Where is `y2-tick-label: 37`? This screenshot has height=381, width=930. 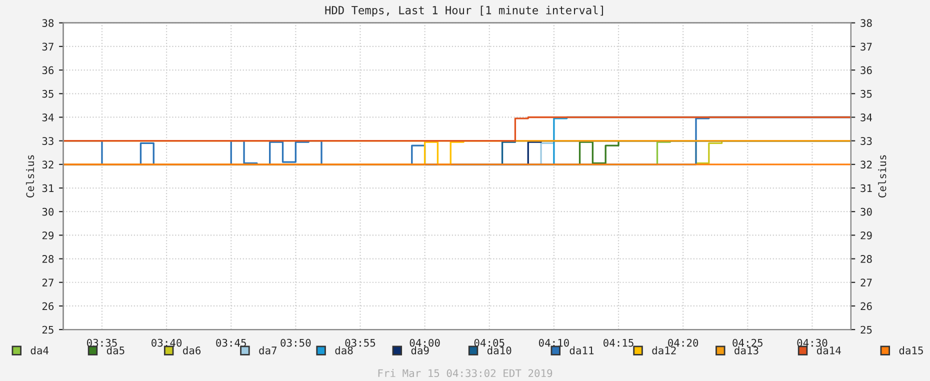 y2-tick-label: 37 is located at coordinates (866, 46).